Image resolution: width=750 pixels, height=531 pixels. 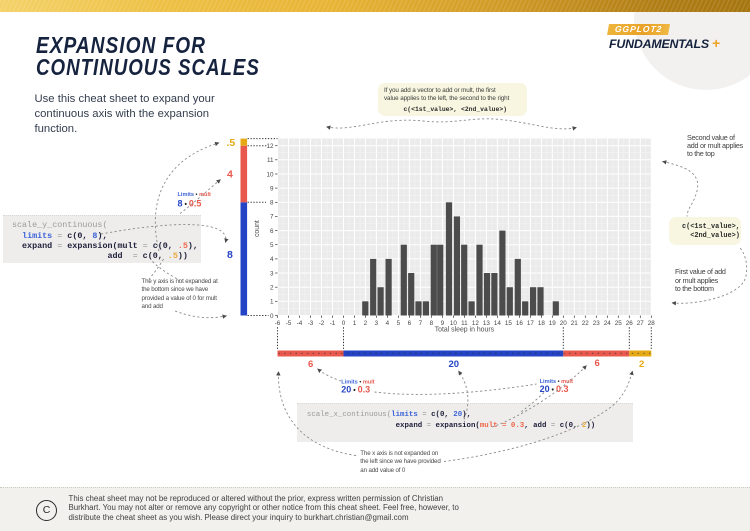 I want to click on svg-text: 16, so click(x=520, y=323).